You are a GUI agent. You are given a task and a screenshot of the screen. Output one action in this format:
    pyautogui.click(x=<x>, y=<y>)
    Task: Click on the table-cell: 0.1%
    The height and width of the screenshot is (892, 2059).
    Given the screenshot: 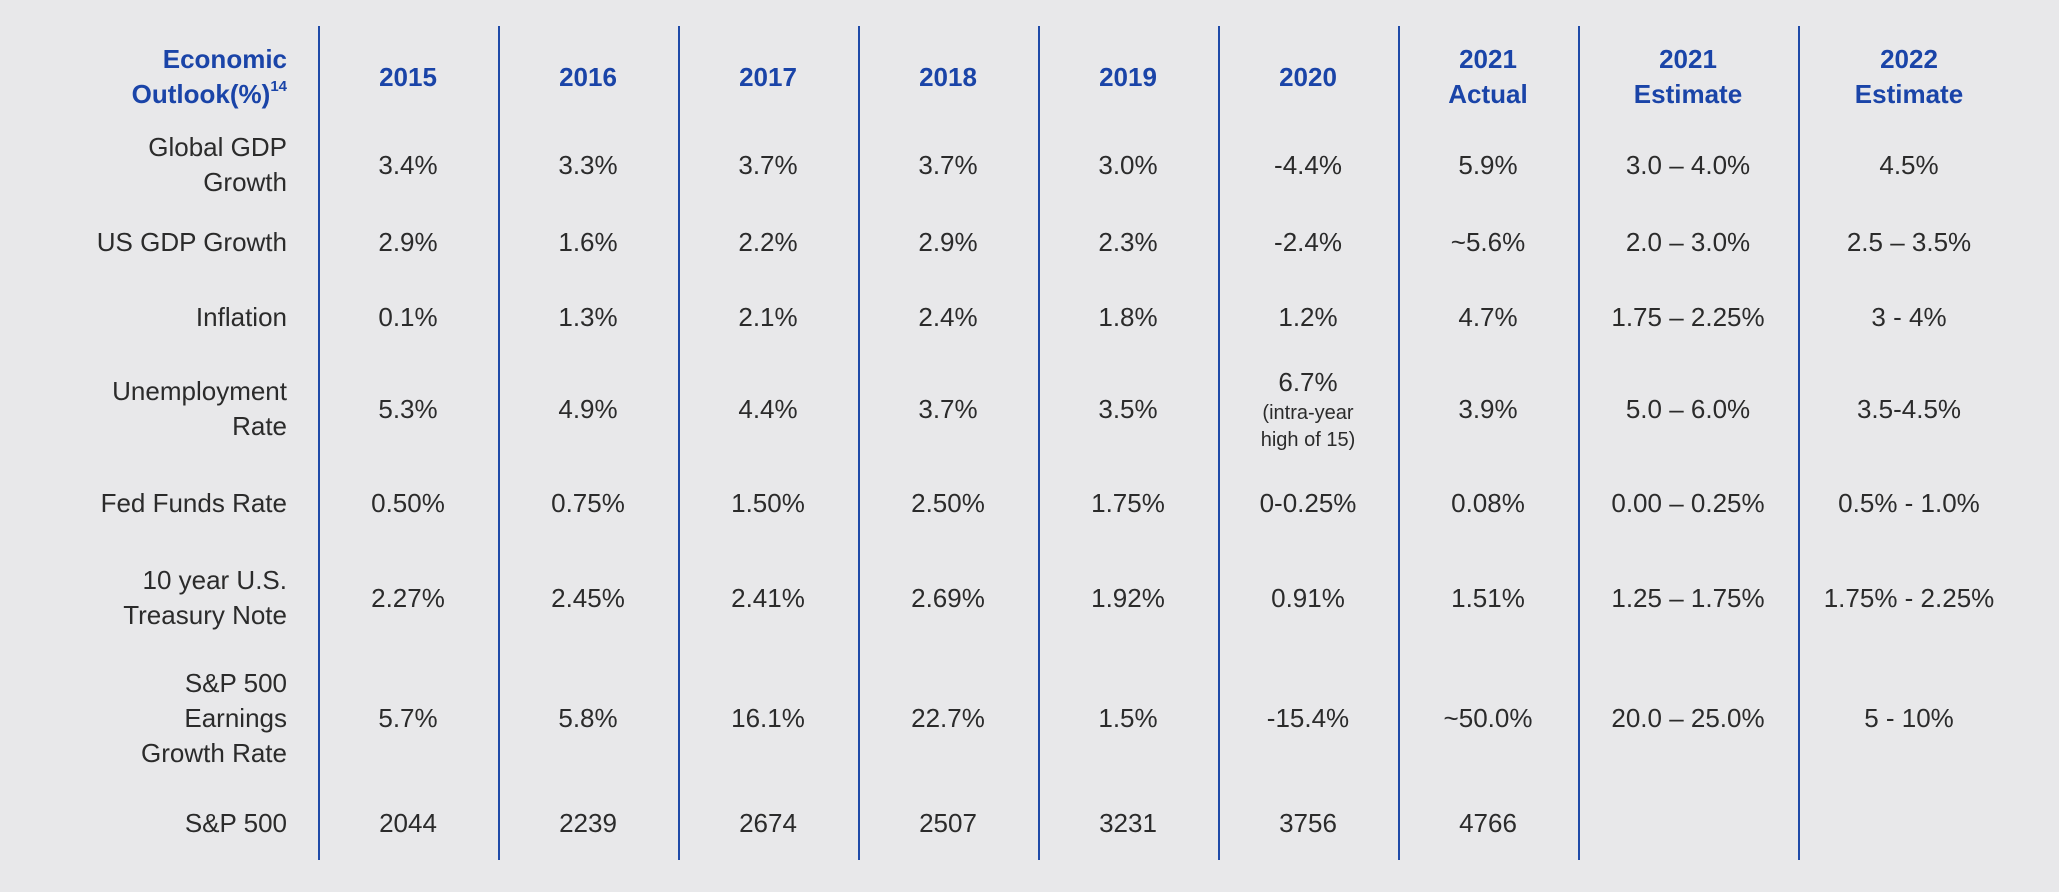 What is the action you would take?
    pyautogui.click(x=408, y=316)
    